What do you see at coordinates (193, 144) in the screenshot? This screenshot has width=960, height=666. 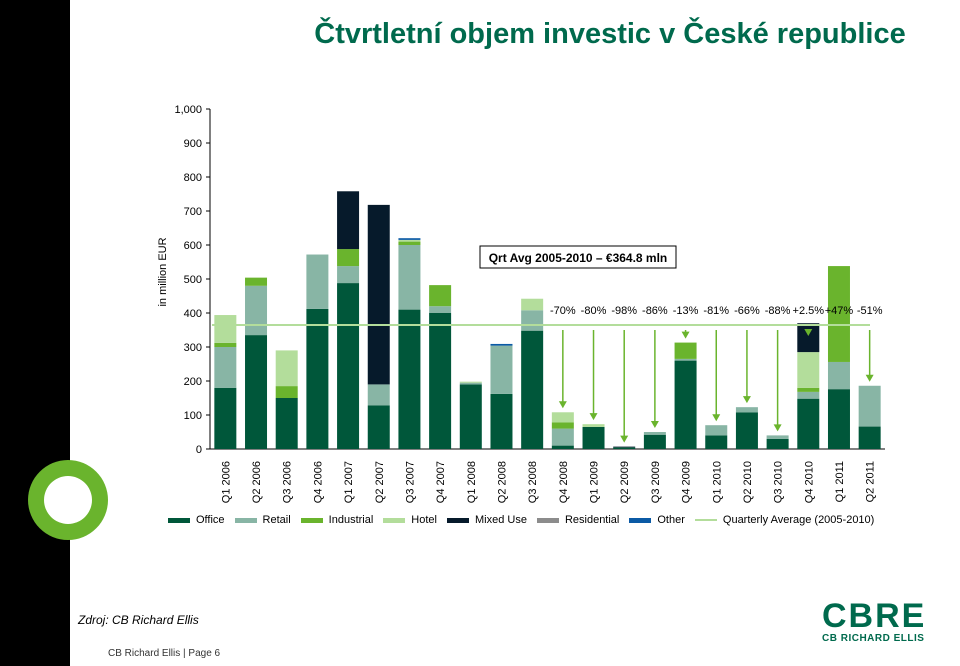 I see `y-tick-label: 900` at bounding box center [193, 144].